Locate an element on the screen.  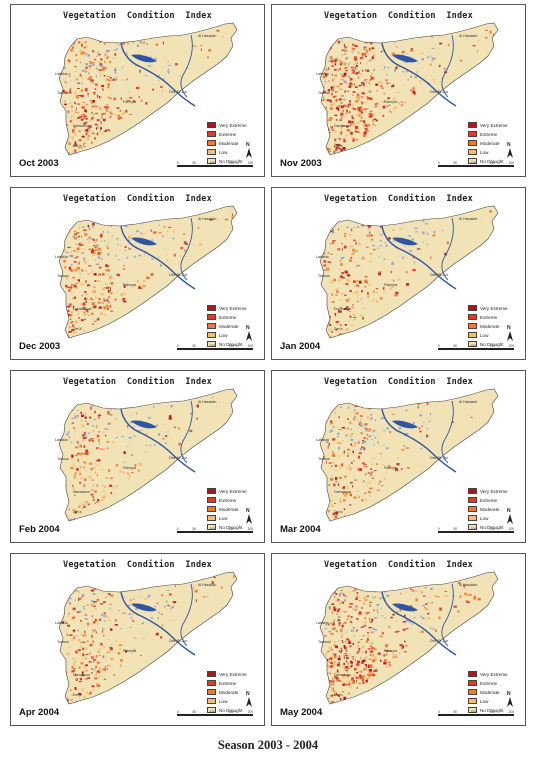
city-label: Der'a is located at coordinates (77, 329).